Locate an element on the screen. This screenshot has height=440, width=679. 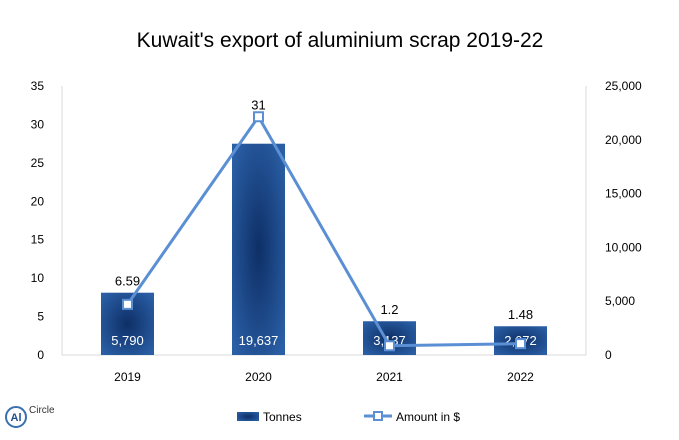
logo-circle is located at coordinates (16, 417).